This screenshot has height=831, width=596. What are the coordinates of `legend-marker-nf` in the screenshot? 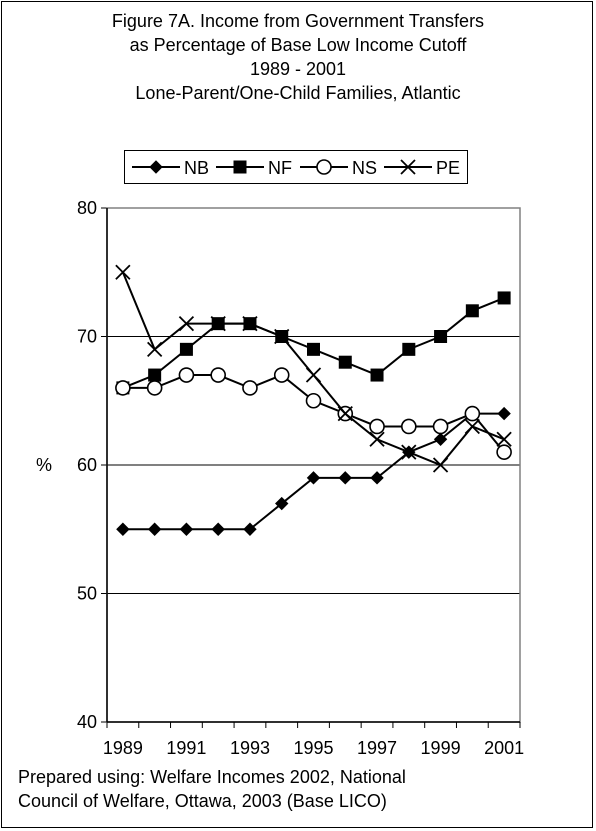 It's located at (240, 167).